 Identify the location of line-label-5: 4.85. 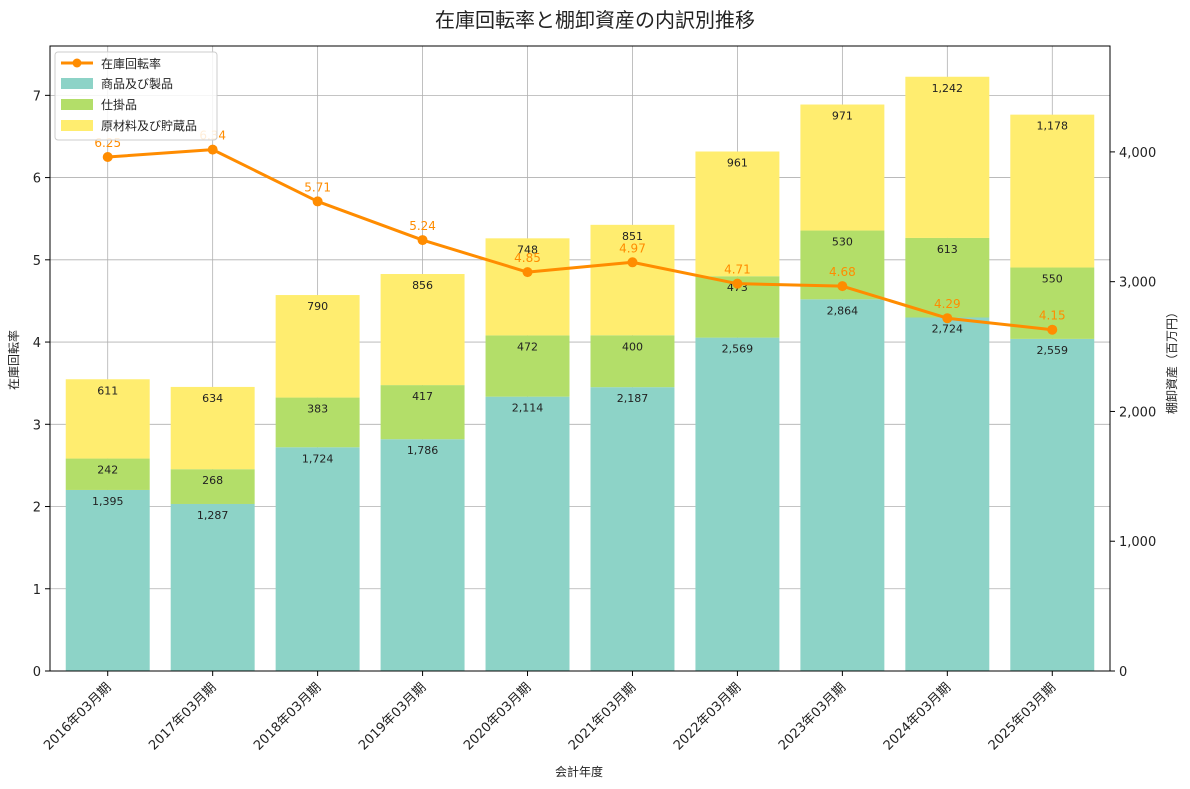
(527, 258).